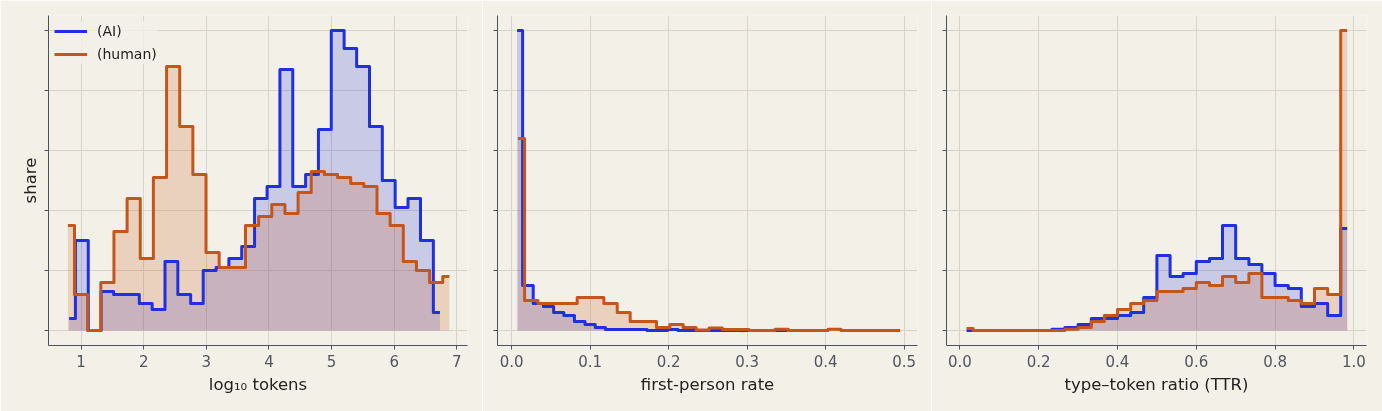  Describe the element at coordinates (81, 361) in the screenshot. I see `x-tick-label: 1` at that location.